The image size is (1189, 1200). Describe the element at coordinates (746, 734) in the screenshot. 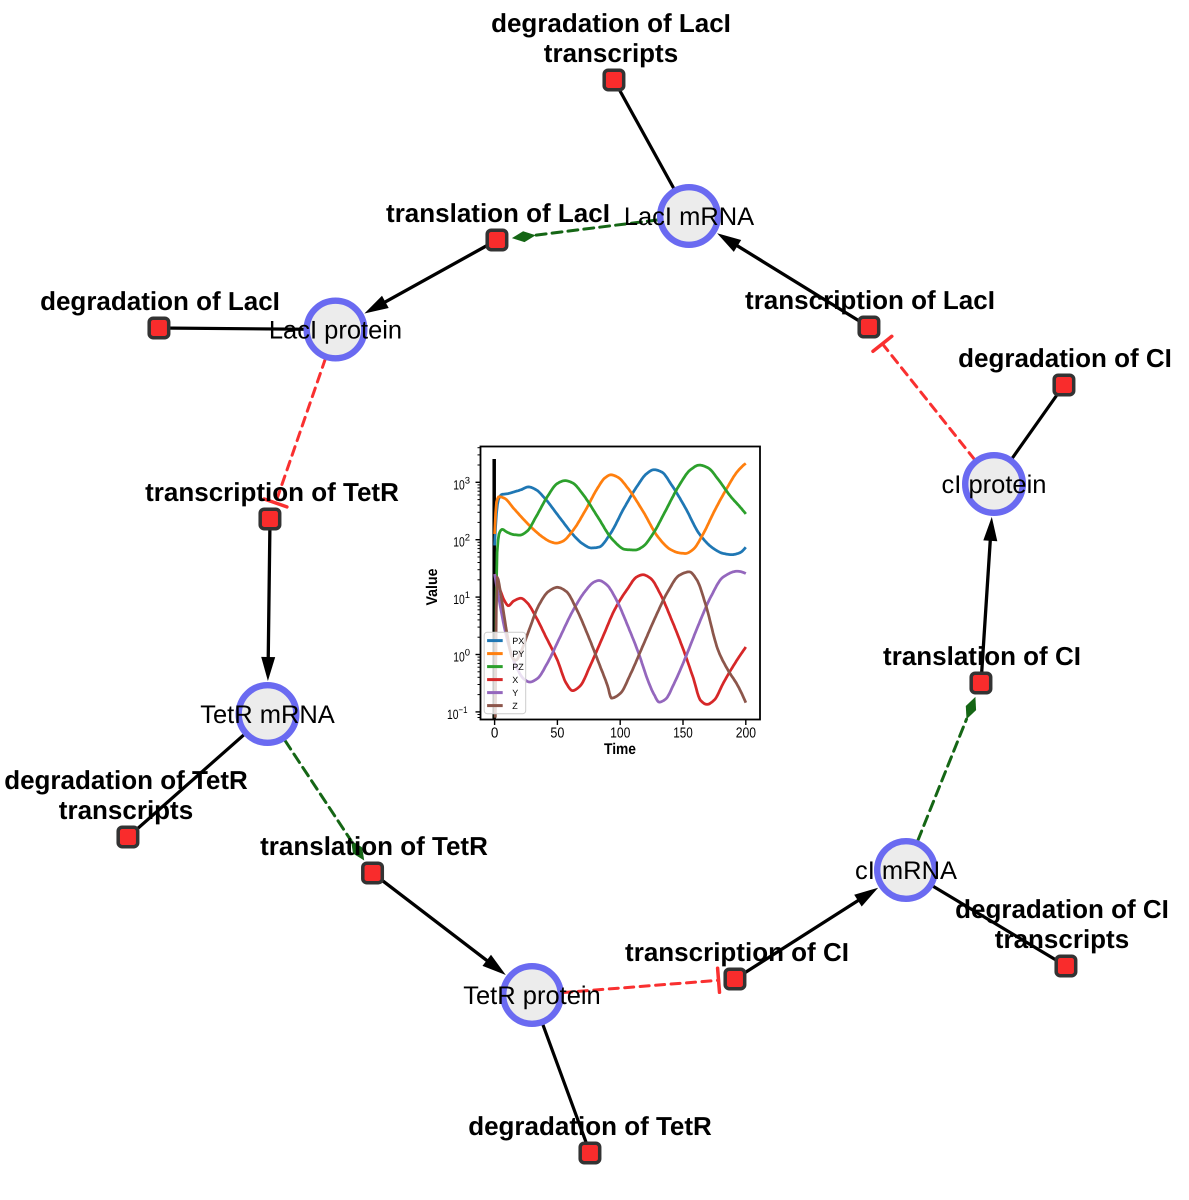

I see `svg-text: 200` at that location.